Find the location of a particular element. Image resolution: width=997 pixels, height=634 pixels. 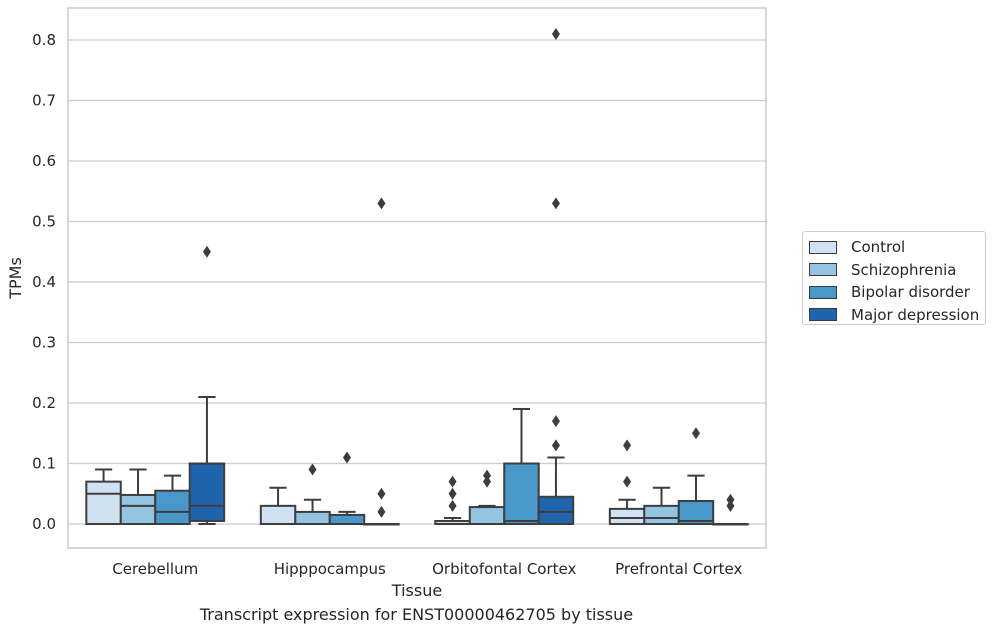

y-tick-label: 0.4 is located at coordinates (44, 282).